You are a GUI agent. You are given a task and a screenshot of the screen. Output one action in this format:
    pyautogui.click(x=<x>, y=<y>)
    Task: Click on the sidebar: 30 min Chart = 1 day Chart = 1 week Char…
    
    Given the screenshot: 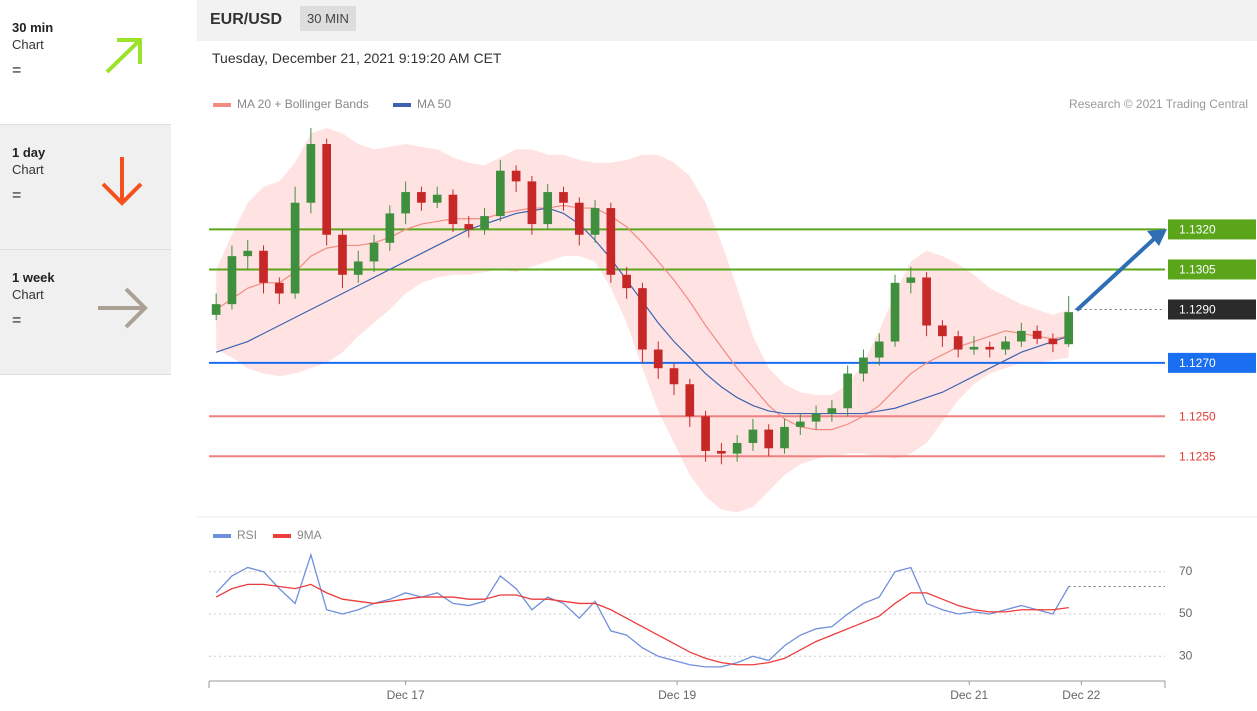 What is the action you would take?
    pyautogui.click(x=85, y=187)
    